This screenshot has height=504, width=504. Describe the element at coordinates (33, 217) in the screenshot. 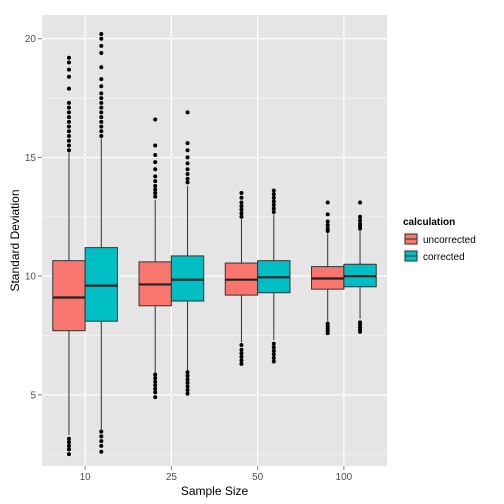

I see `y-axis-ticks: 5 10 15 20` at that location.